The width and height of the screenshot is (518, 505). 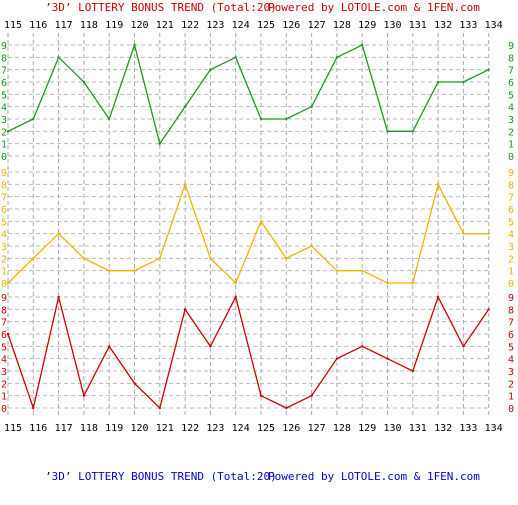 I want to click on x-tick-label-top: 126, so click(x=291, y=25).